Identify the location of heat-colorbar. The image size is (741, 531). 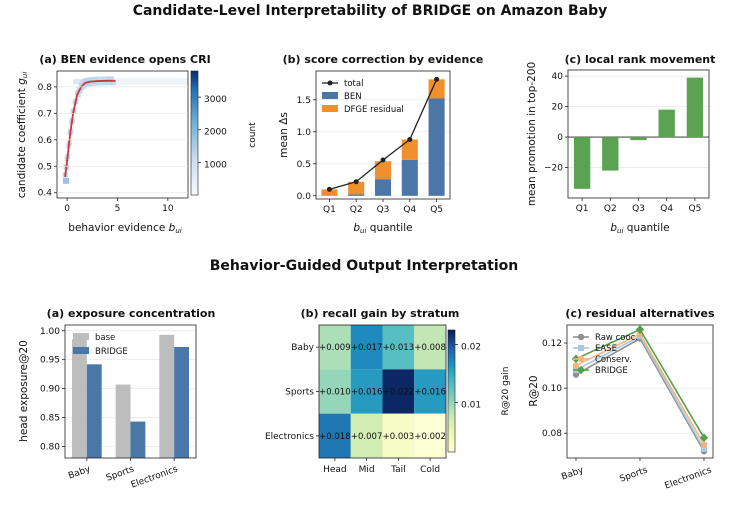
(451, 391).